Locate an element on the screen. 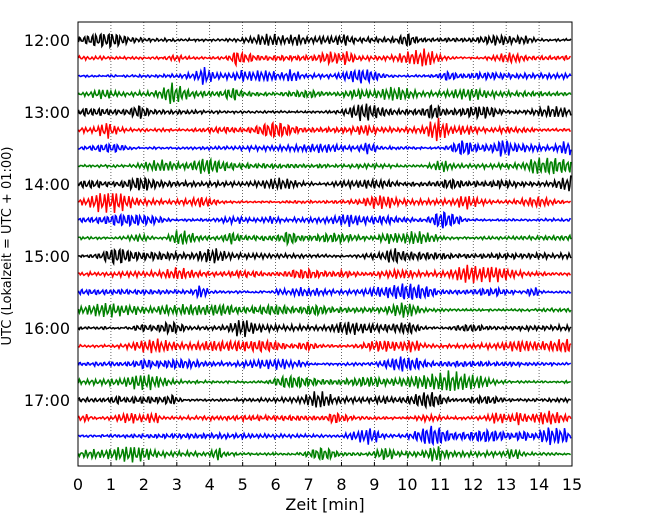 Image resolution: width=650 pixels, height=525 pixels. x-tick-label: 4 is located at coordinates (210, 484).